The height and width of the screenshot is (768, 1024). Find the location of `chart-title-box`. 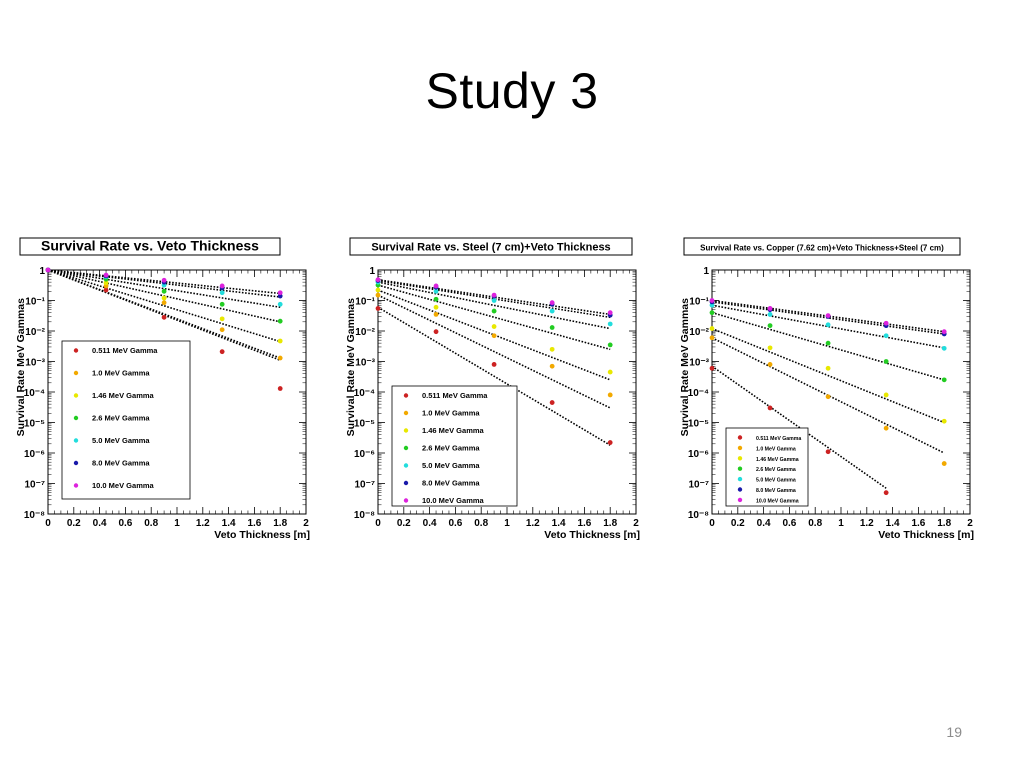

chart-title-box is located at coordinates (822, 246).